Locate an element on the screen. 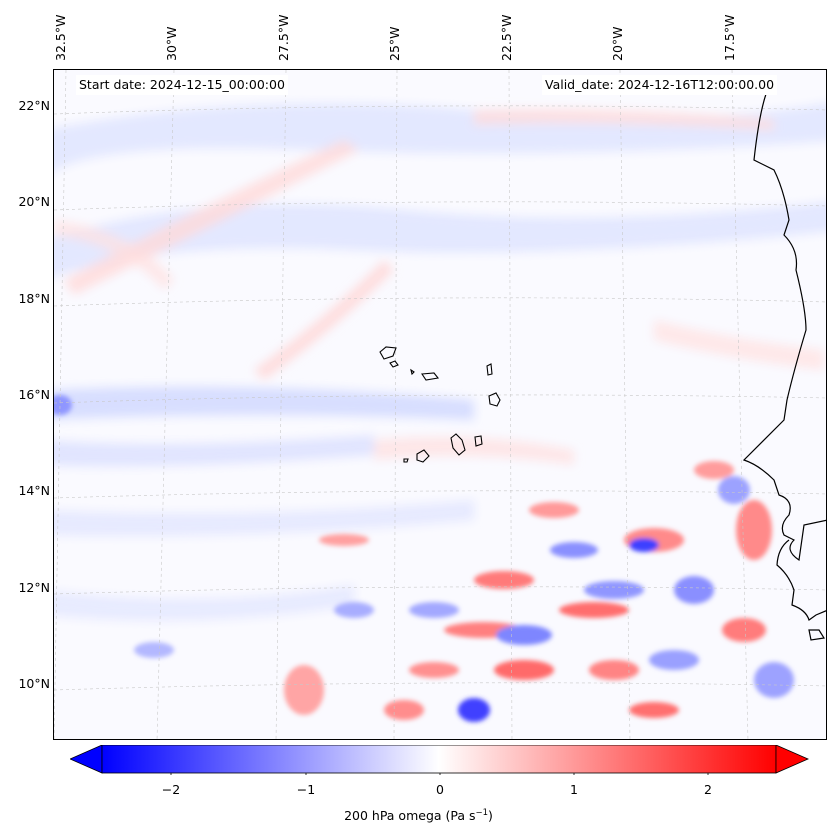 Image resolution: width=837 pixels, height=839 pixels. colorbar-title-main: 200 hPa omega (Pa s is located at coordinates (410, 816).